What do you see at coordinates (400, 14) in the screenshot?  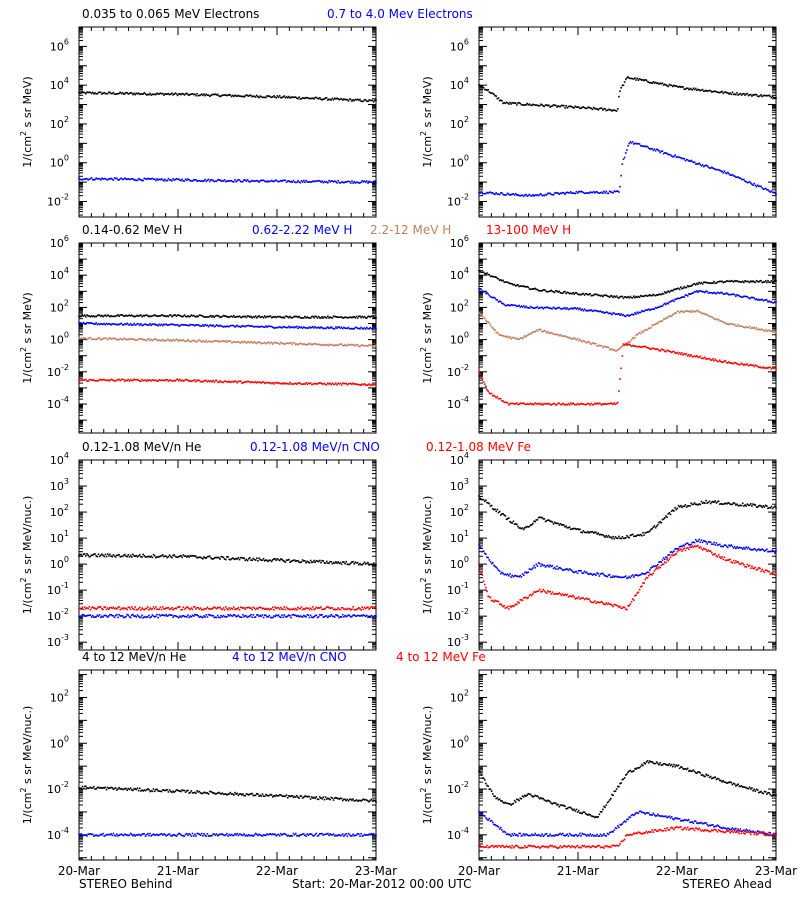 I see `row-0-title-1: 0.7 to 4.0 Mev Electrons` at bounding box center [400, 14].